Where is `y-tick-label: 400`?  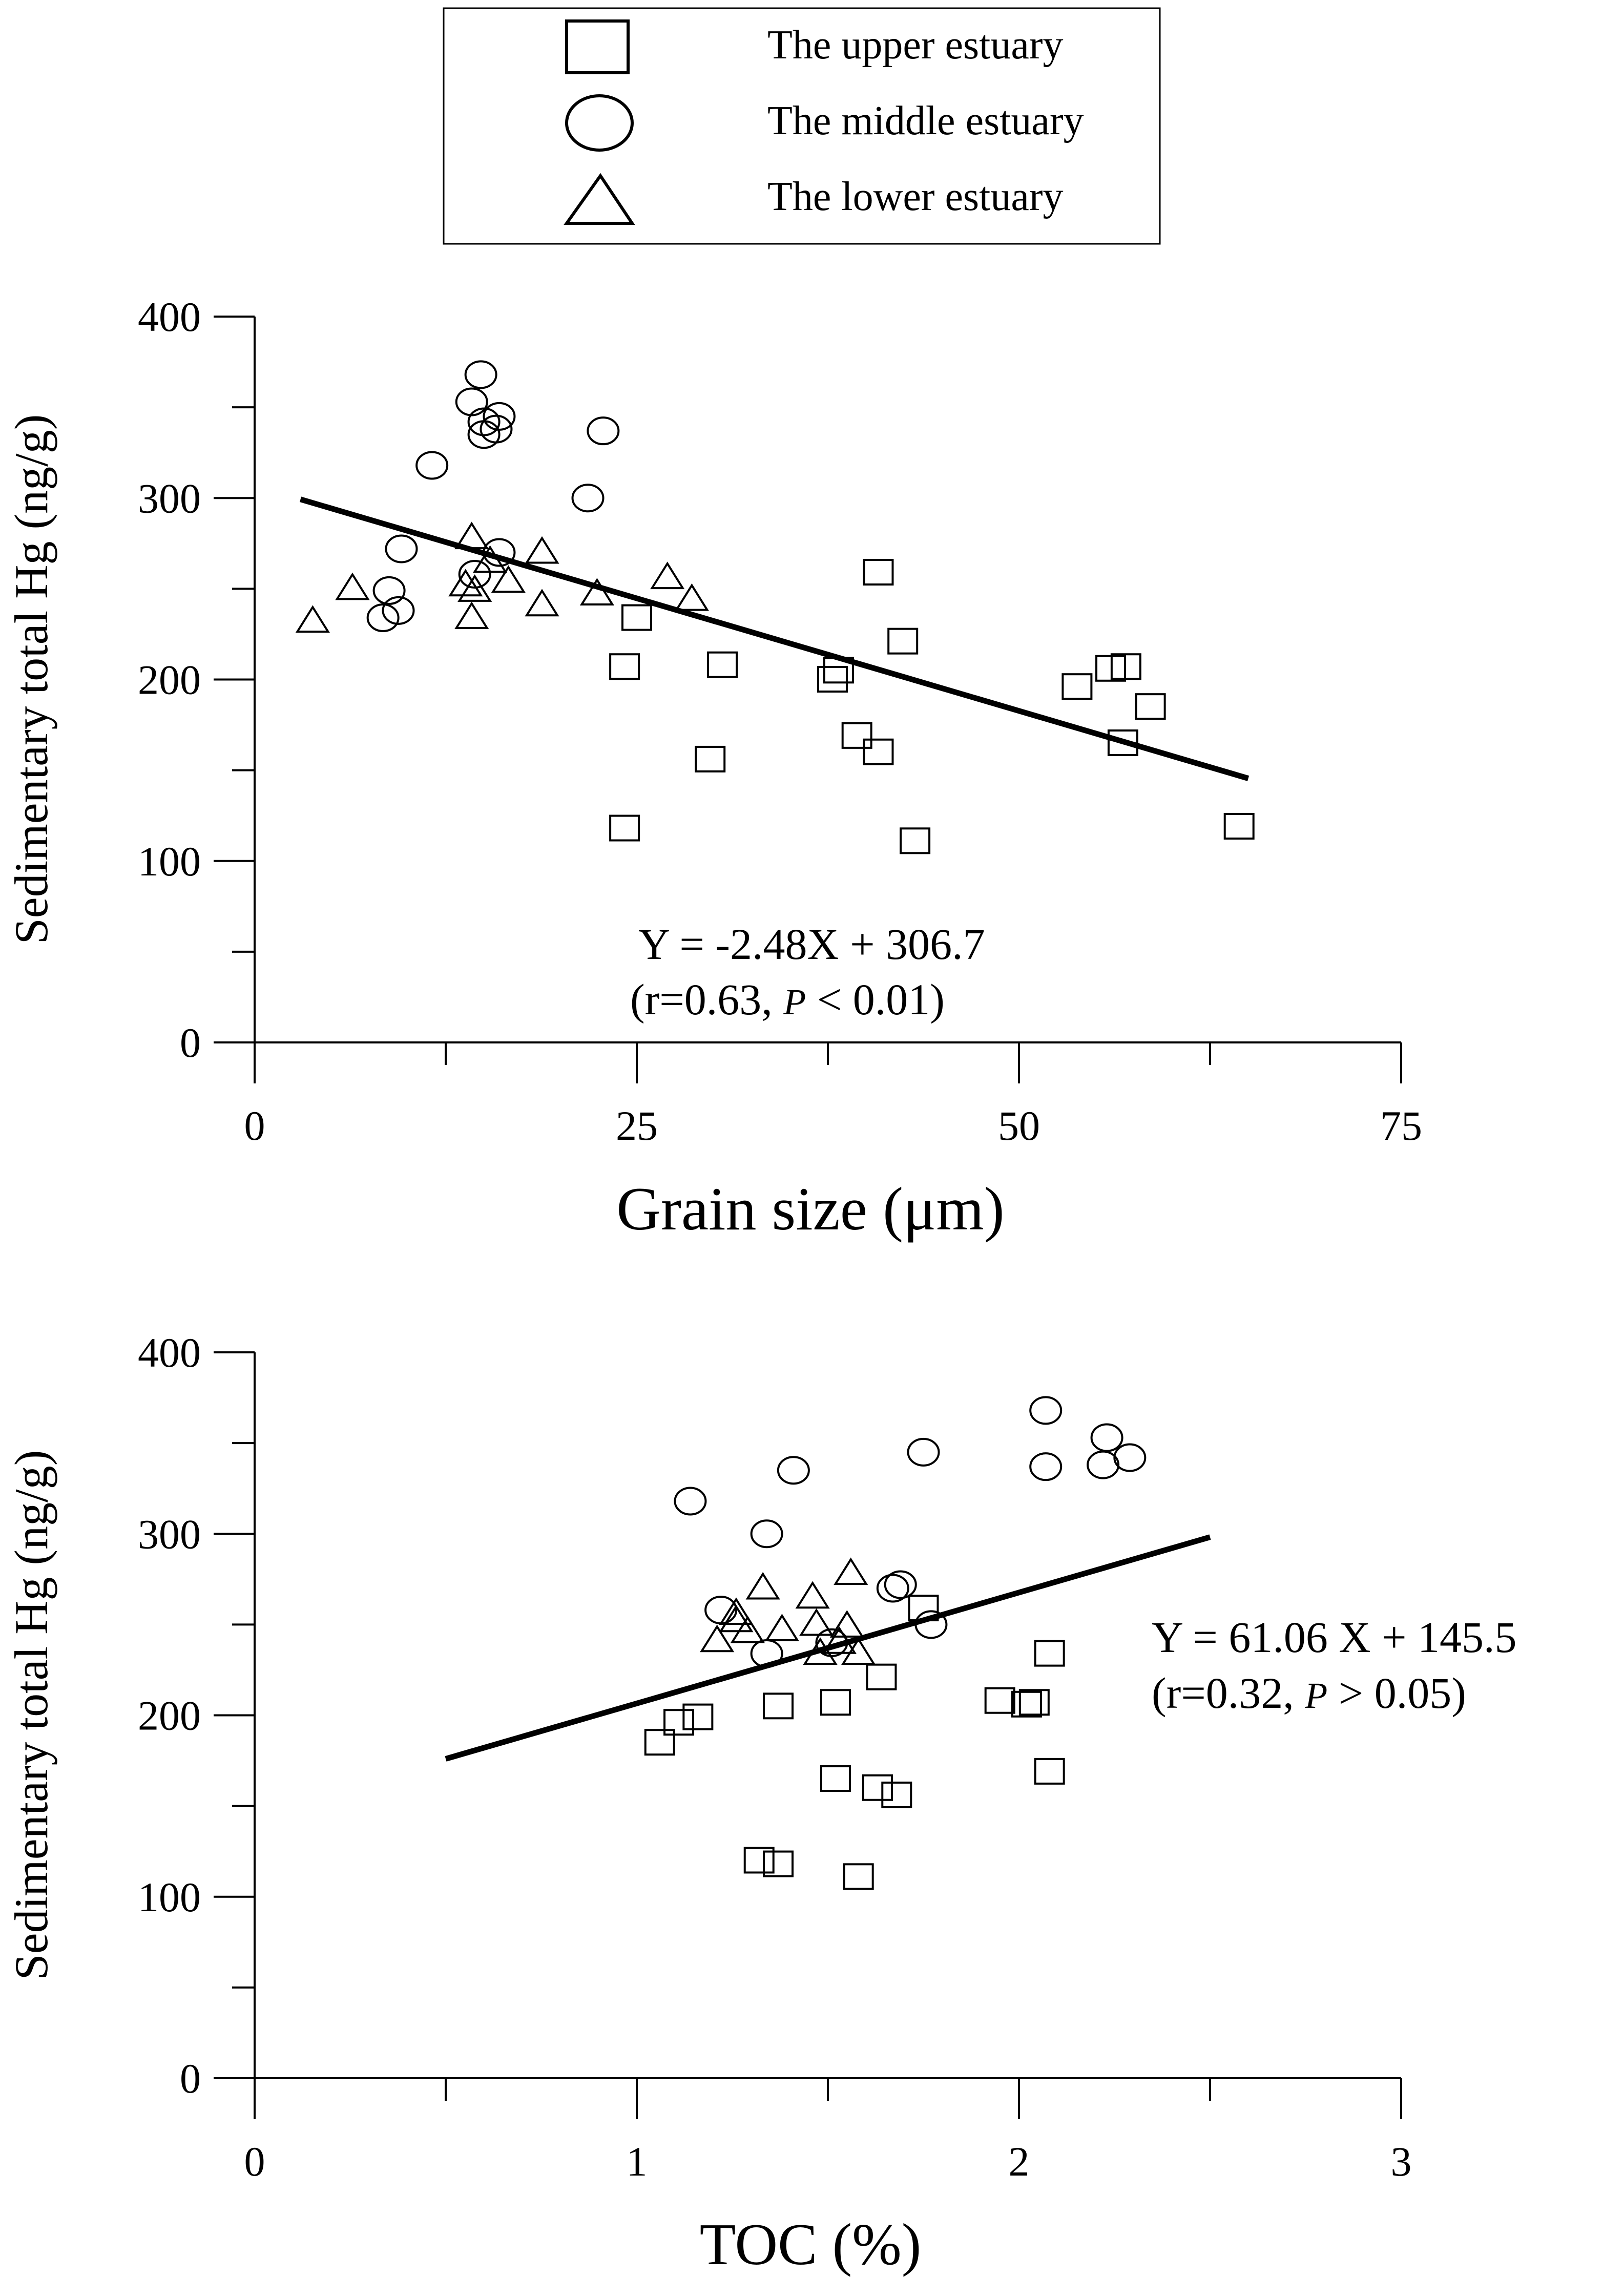 y-tick-label: 400 is located at coordinates (170, 1353).